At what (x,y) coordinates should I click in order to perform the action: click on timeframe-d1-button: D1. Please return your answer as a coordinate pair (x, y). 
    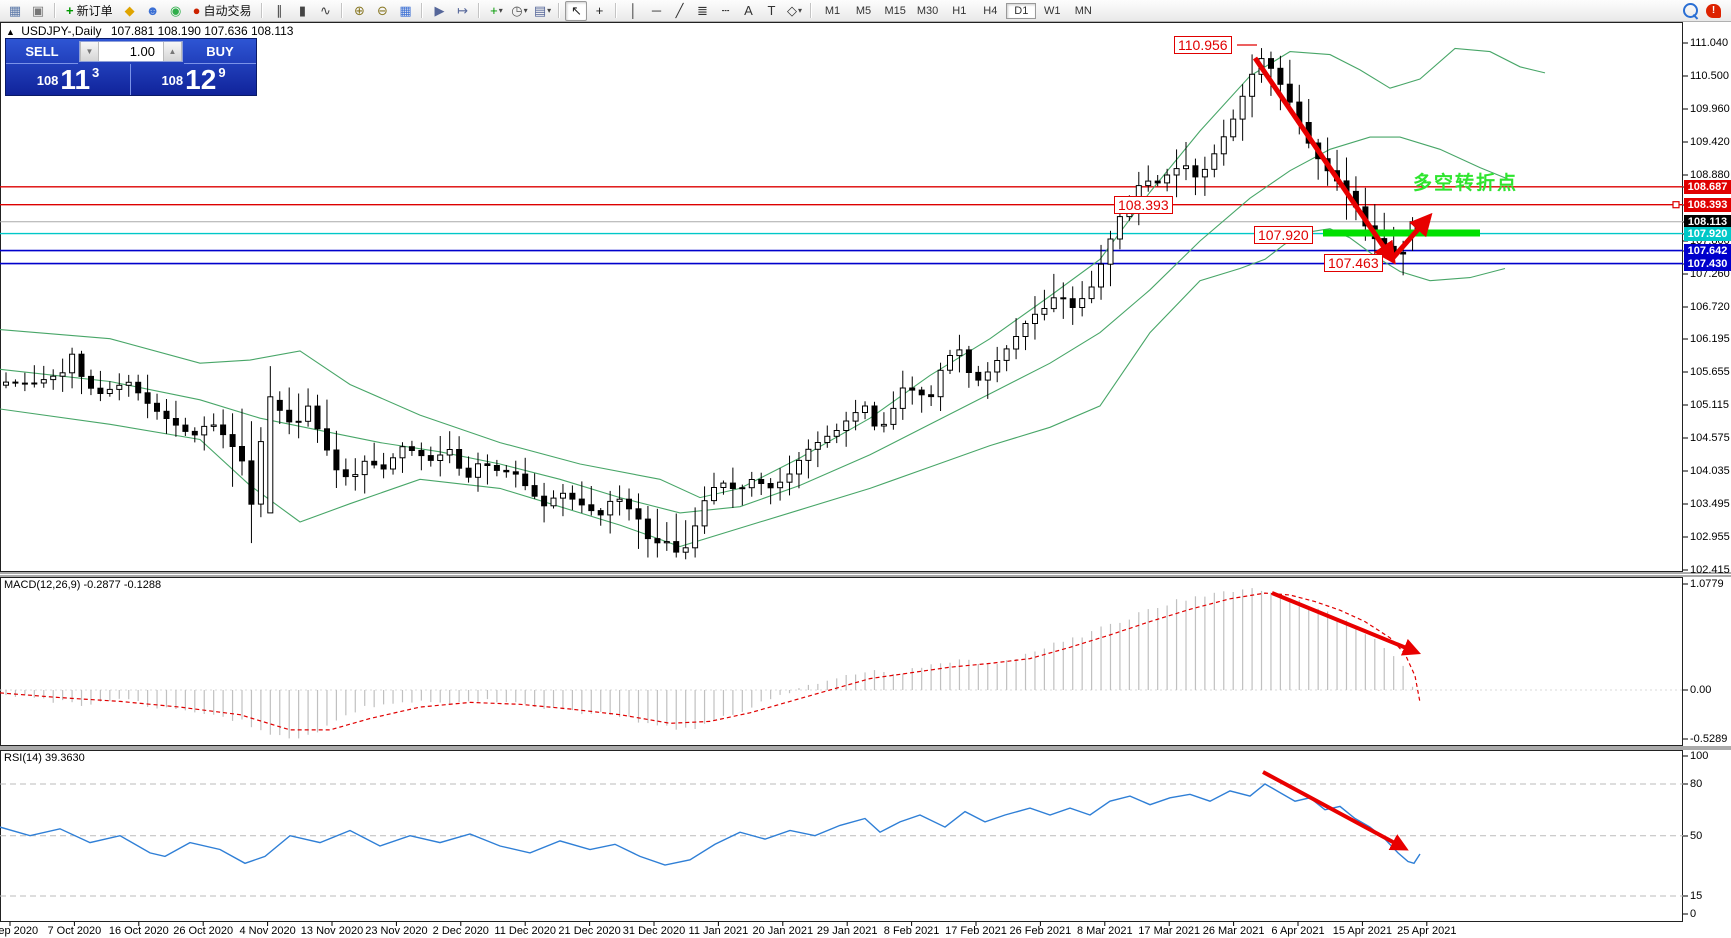
    Looking at the image, I should click on (1021, 10).